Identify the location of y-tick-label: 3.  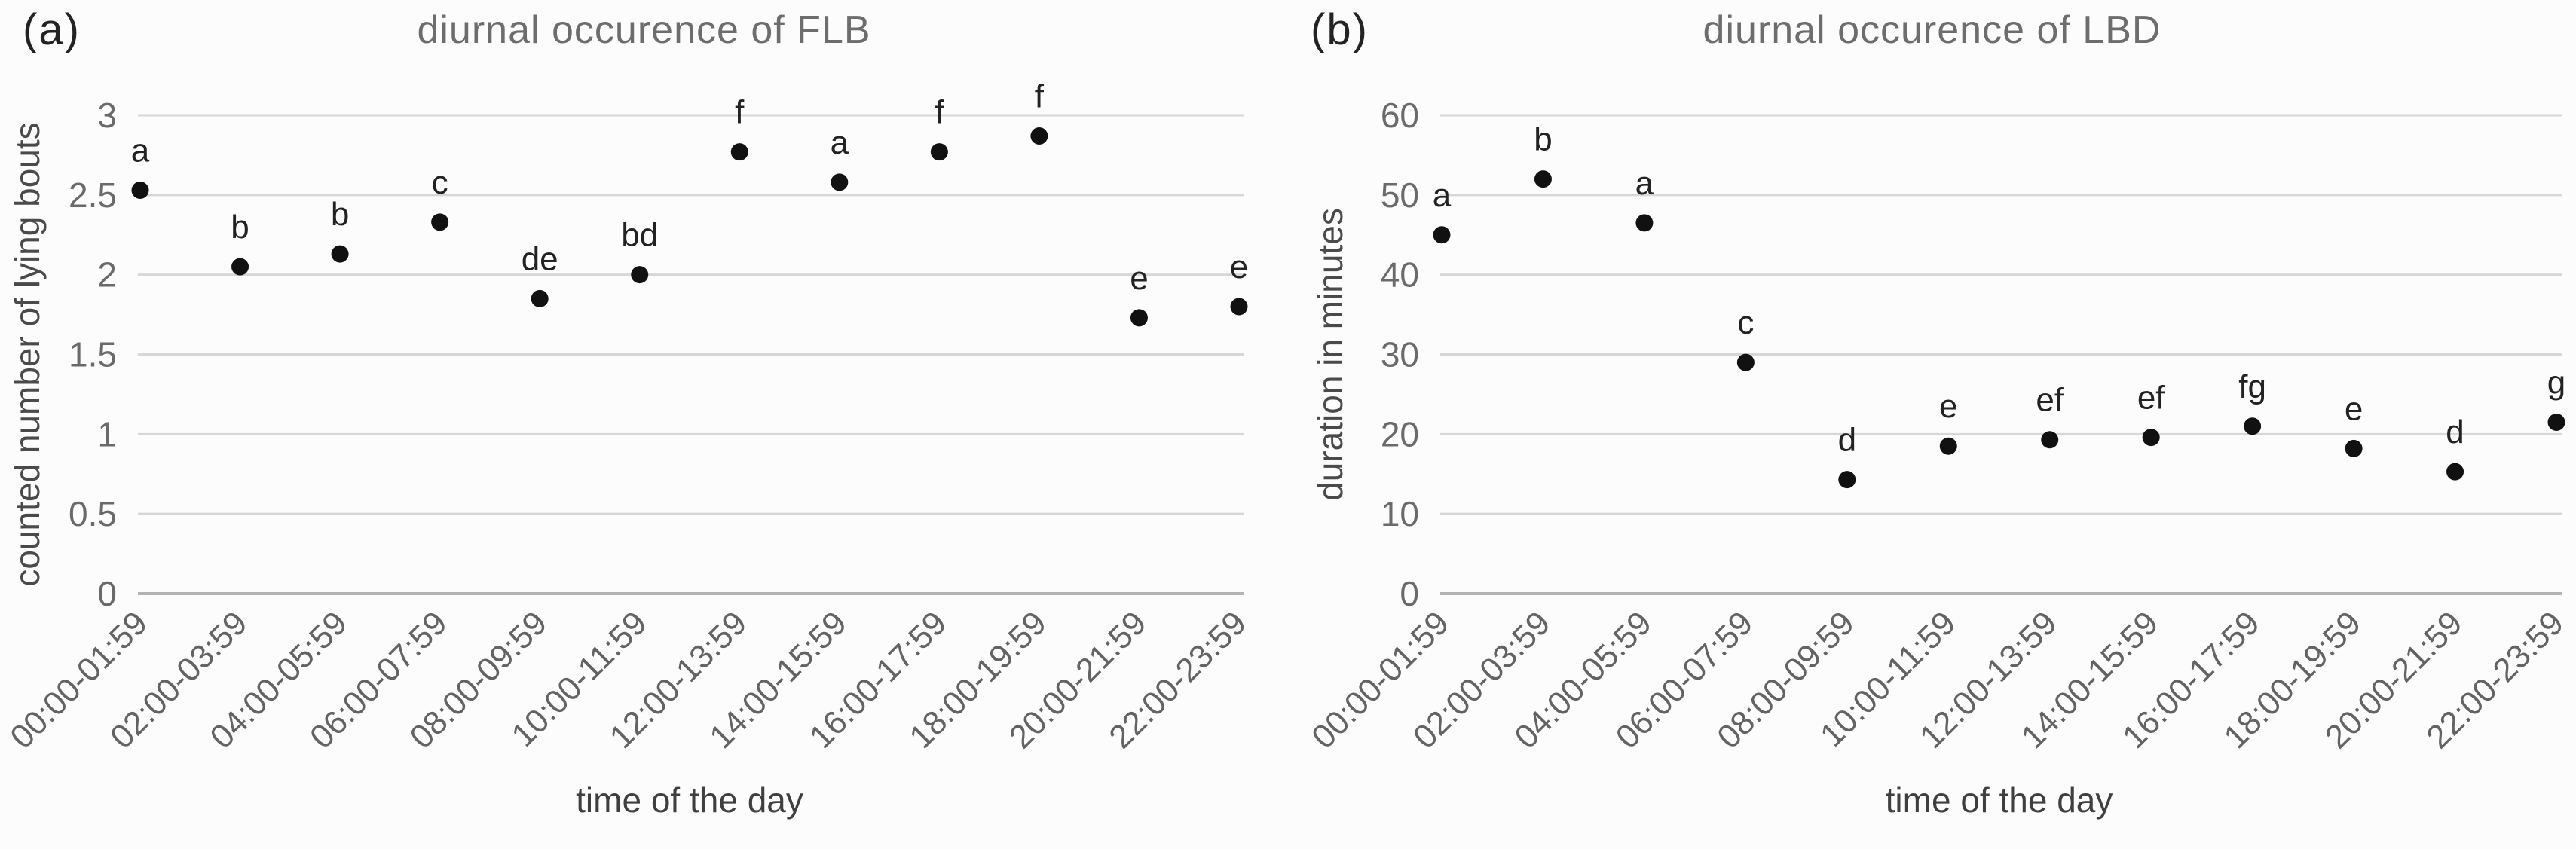
(107, 115).